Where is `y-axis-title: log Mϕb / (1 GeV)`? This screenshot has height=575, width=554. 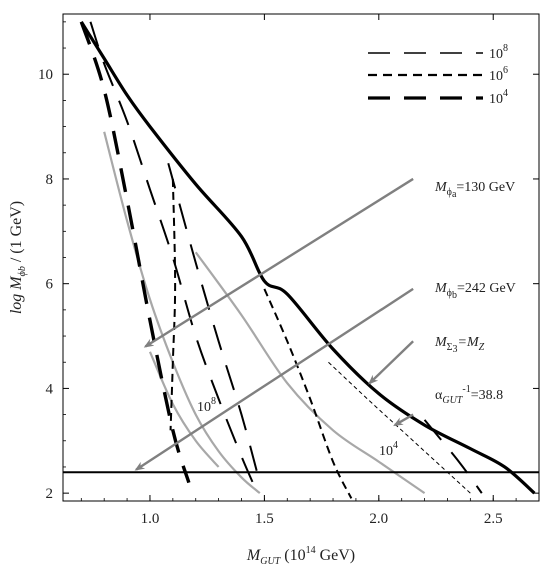
y-axis-title: log Mϕb / (1 GeV) is located at coordinates (18, 257).